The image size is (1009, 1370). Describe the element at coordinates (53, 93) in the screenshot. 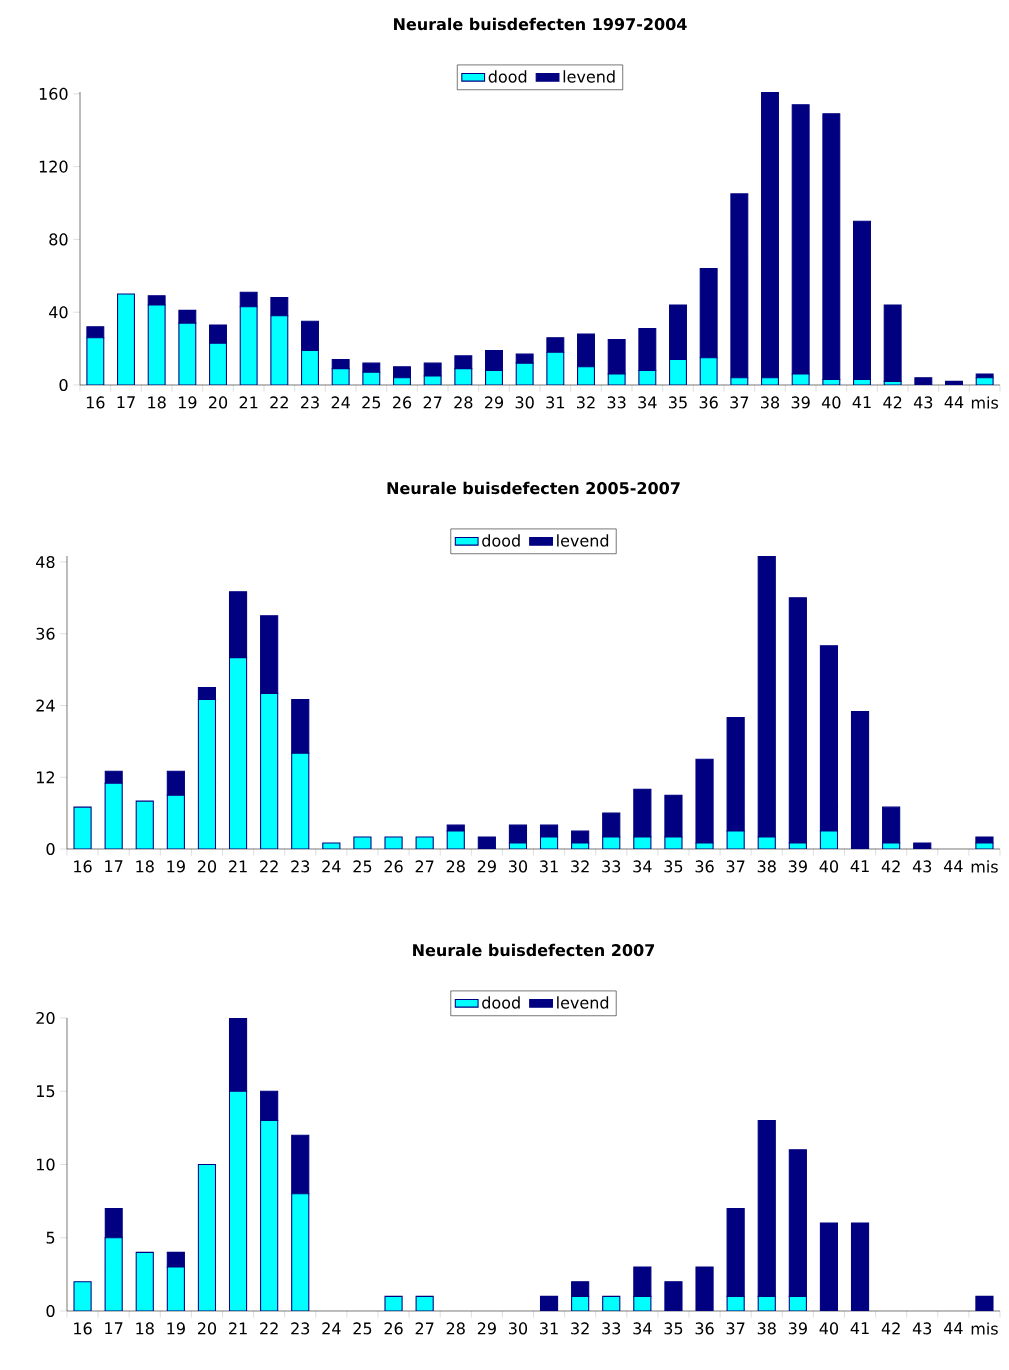

I see `y-tick-label: 160` at that location.